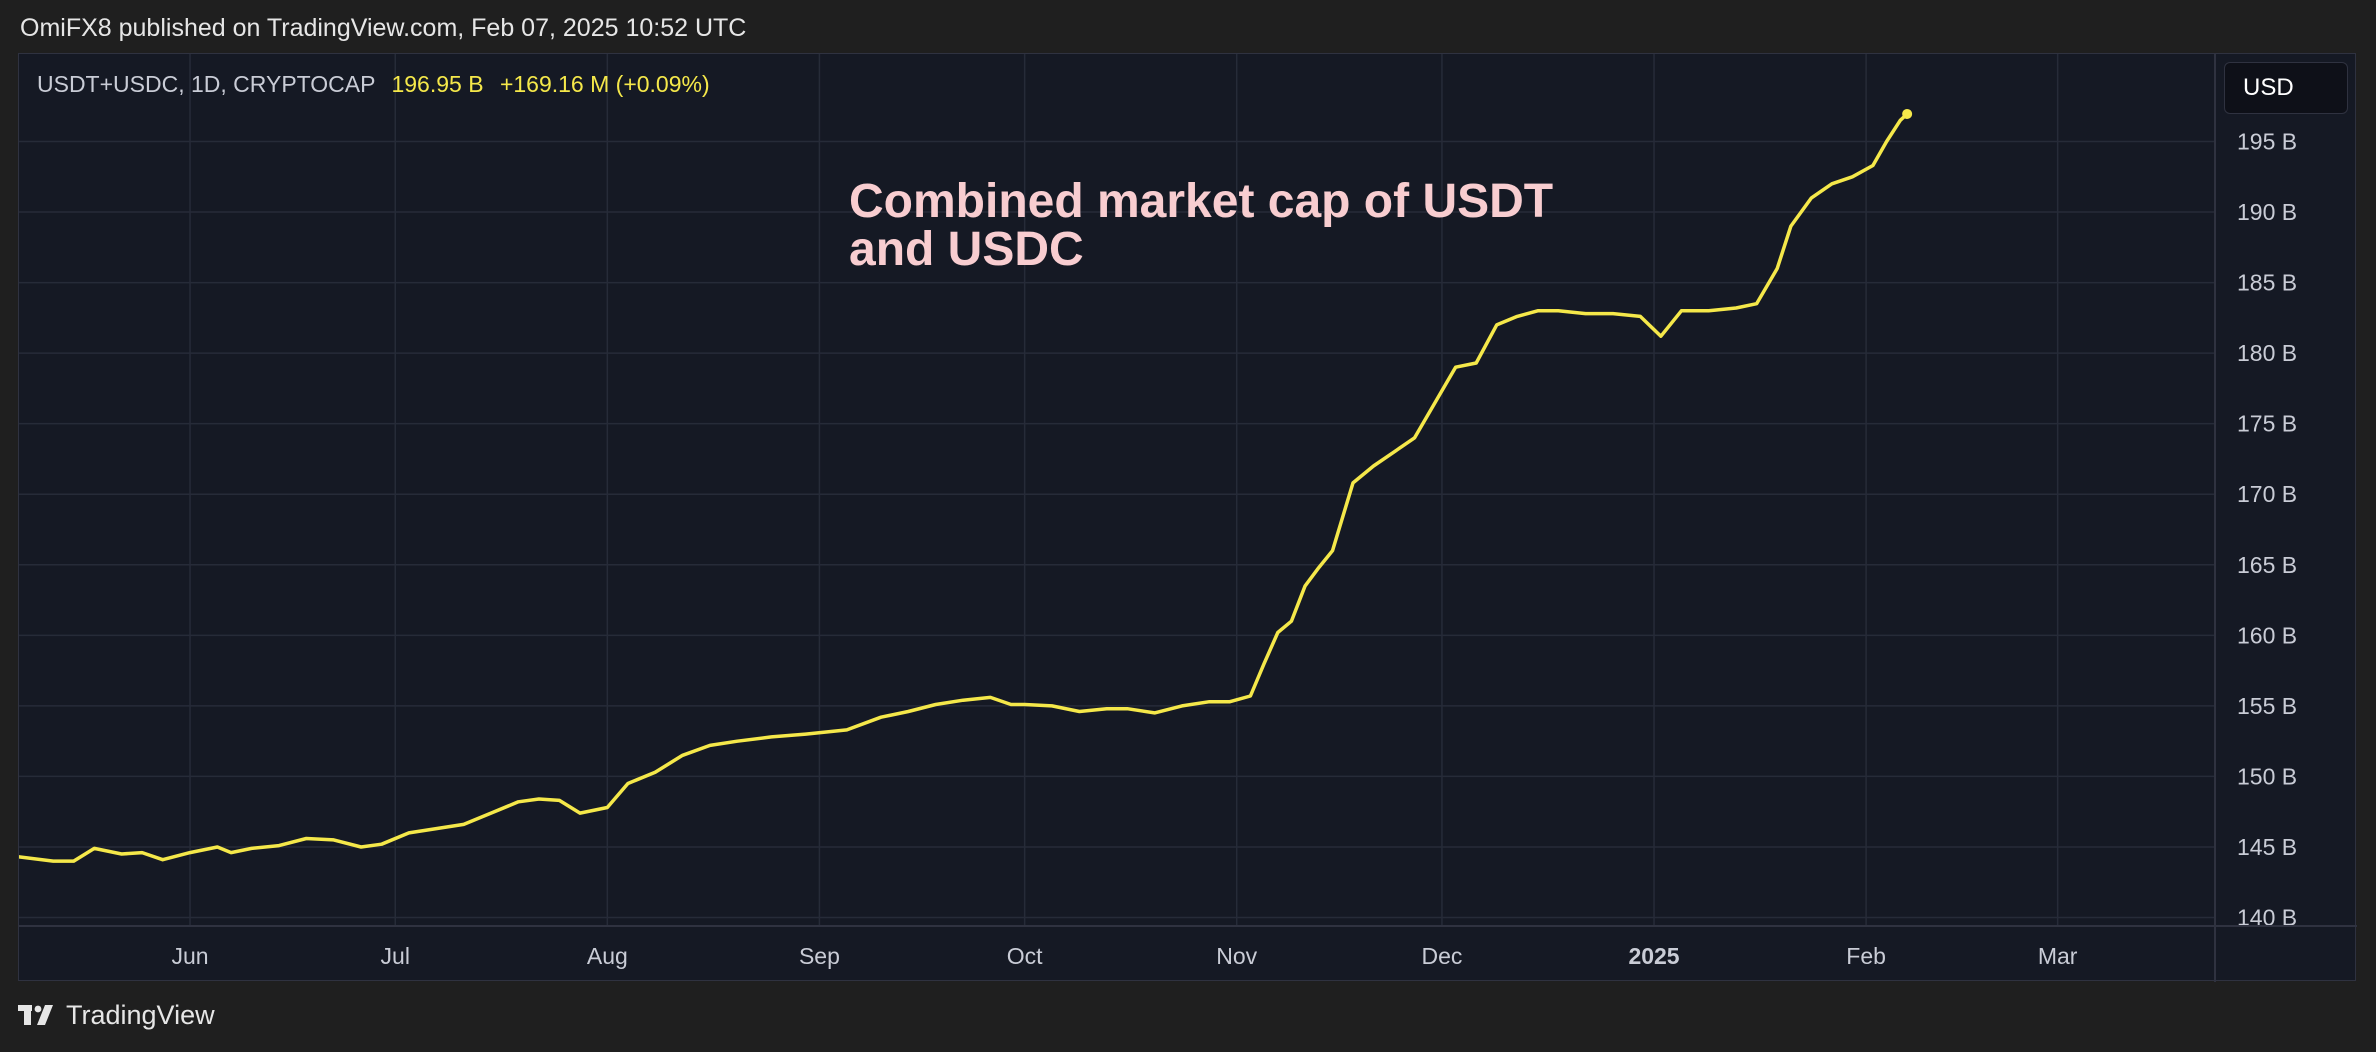 The image size is (2376, 1052). What do you see at coordinates (2267, 141) in the screenshot?
I see `y-tick-label: 195 B` at bounding box center [2267, 141].